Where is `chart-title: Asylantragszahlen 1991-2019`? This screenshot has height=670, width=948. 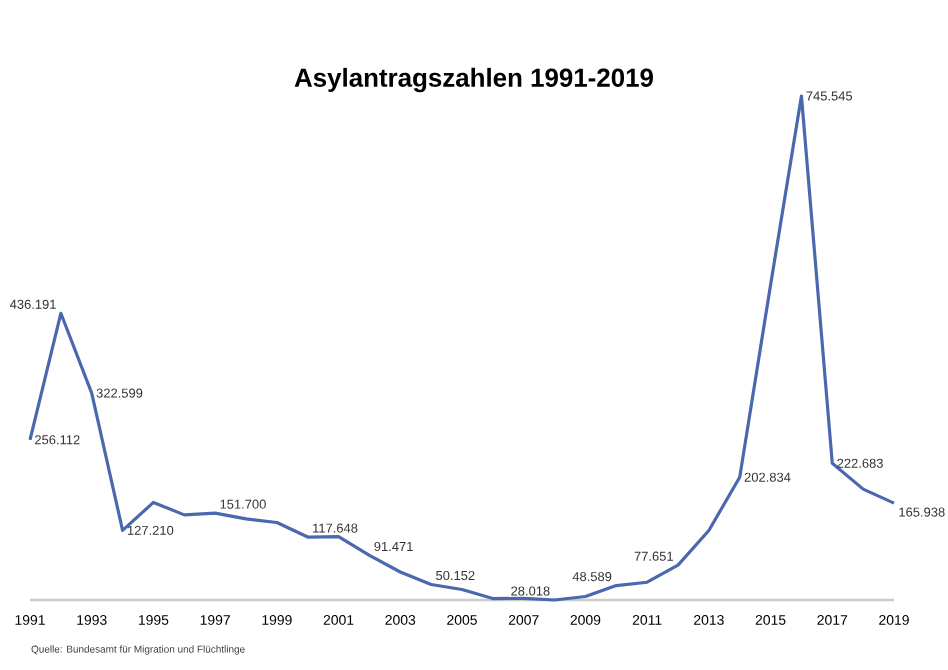 chart-title: Asylantragszahlen 1991-2019 is located at coordinates (473, 80).